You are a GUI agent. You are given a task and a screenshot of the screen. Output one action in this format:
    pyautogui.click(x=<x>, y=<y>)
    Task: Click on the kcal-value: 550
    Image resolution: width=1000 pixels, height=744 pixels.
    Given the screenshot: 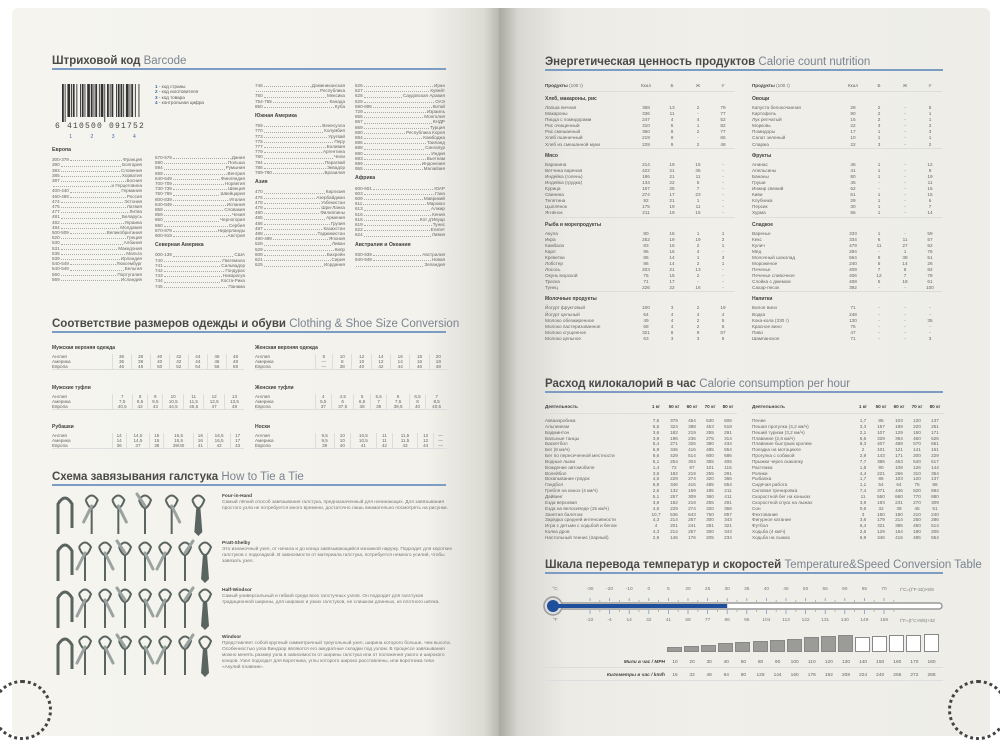 What is the action you would take?
    pyautogui.click(x=881, y=496)
    